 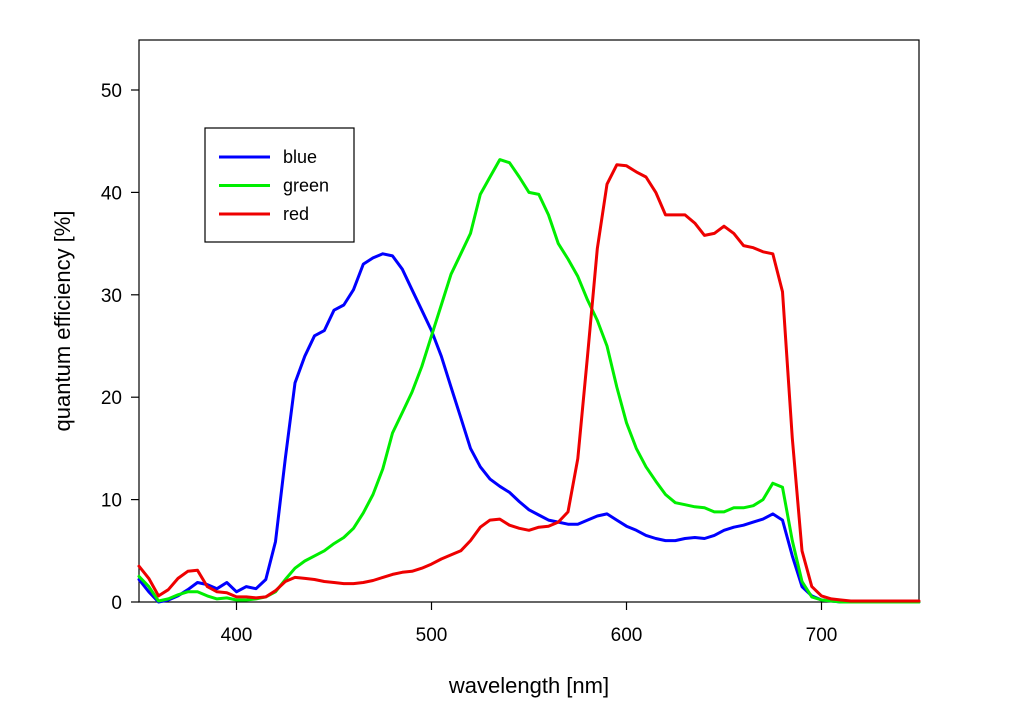 I want to click on legend-label-red: red, so click(x=296, y=214).